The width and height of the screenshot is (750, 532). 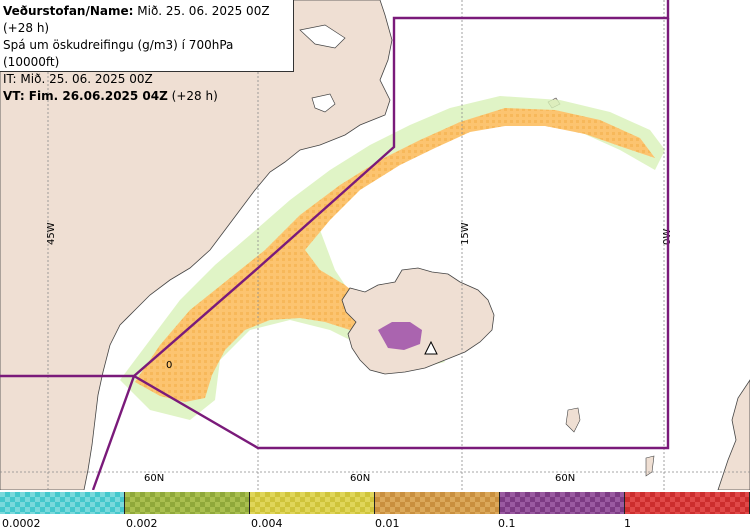 I want to click on iceland-landmass, so click(x=418, y=321).